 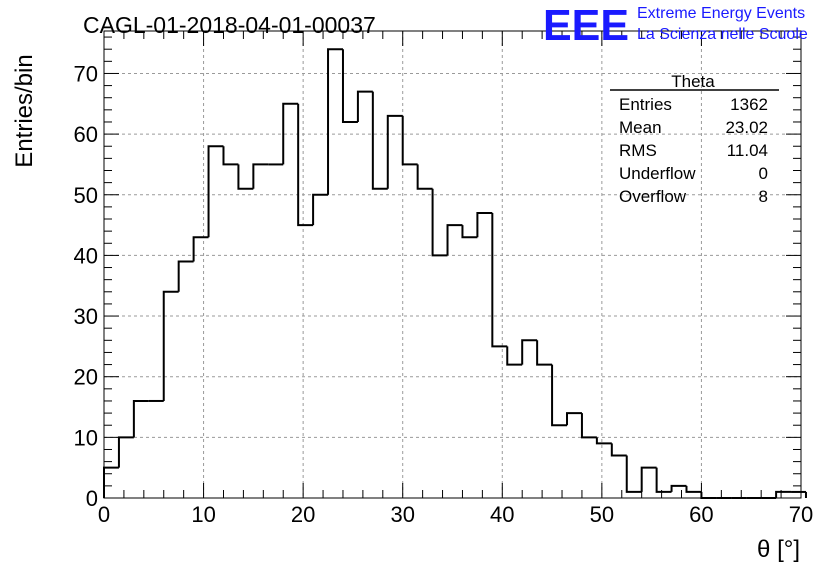 I want to click on stats-title: Theta, so click(x=693, y=81).